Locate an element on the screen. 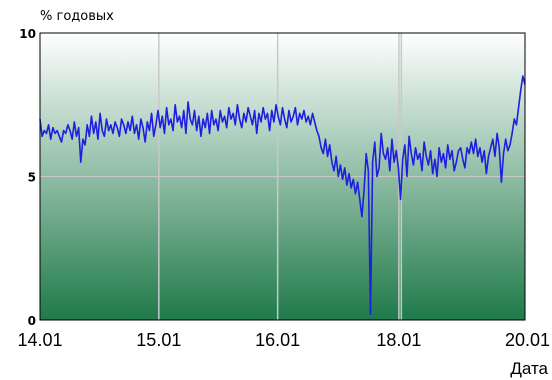 The image size is (552, 380). y-axis-label: % годовых is located at coordinates (77, 16).